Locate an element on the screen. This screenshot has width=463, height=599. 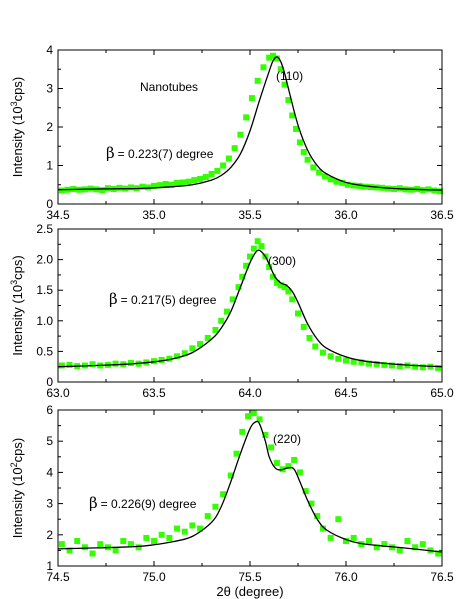
x-tick-label: 63.5 is located at coordinates (154, 393).